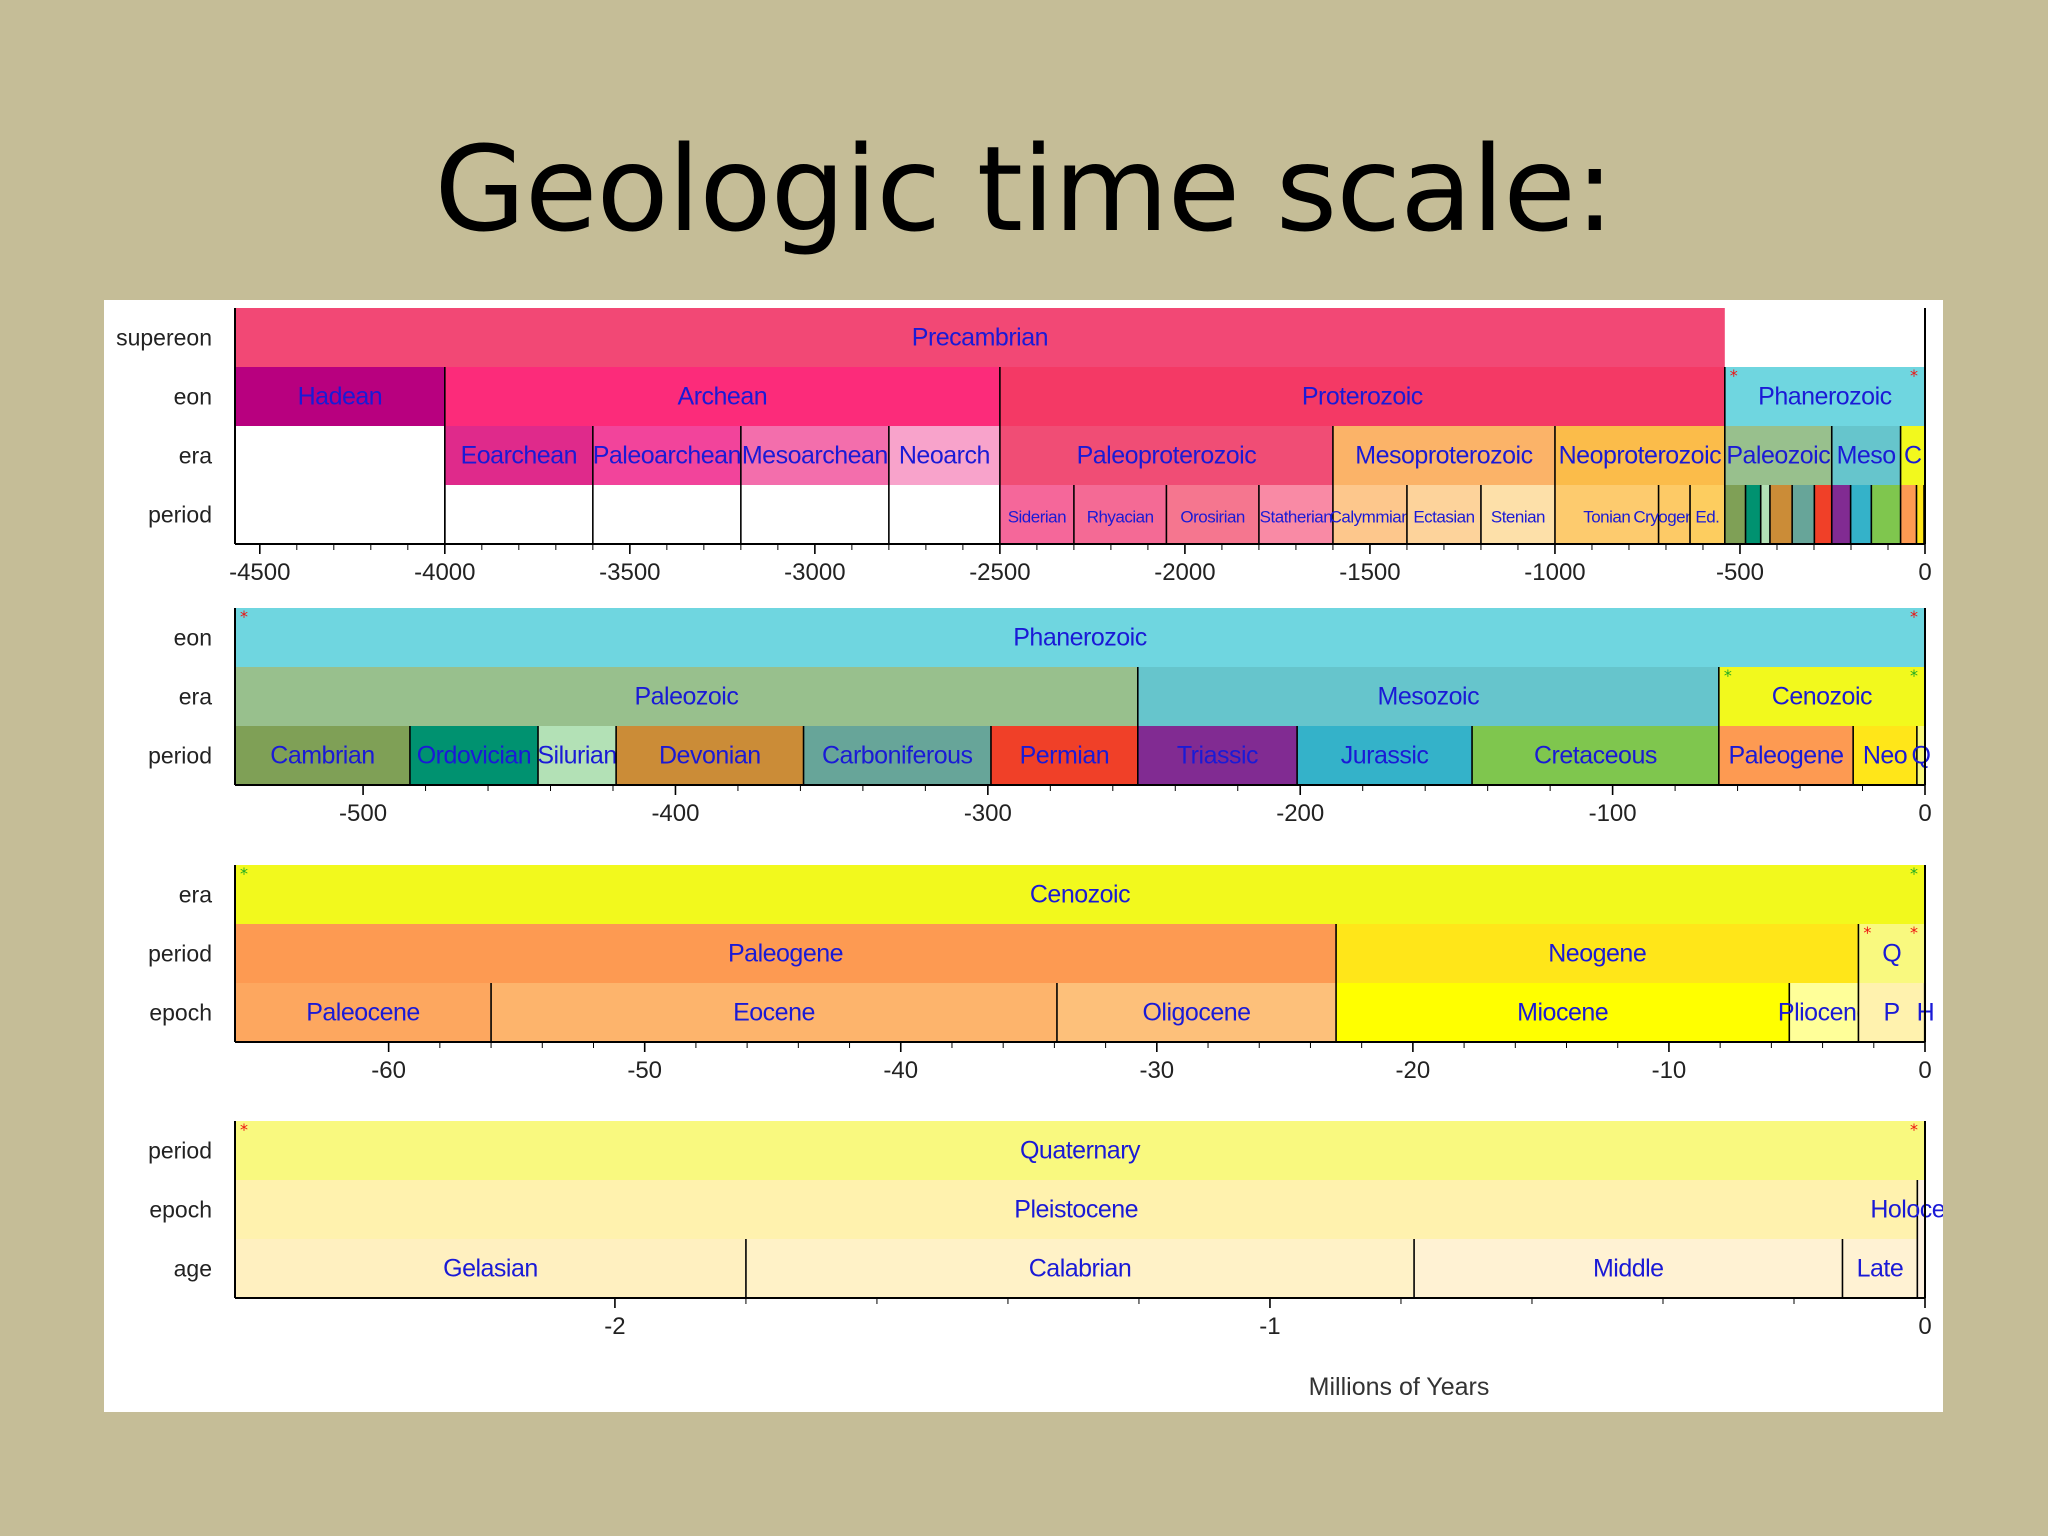 The image size is (2048, 1536). I want to click on axis-tick-label: -3000, so click(814, 572).